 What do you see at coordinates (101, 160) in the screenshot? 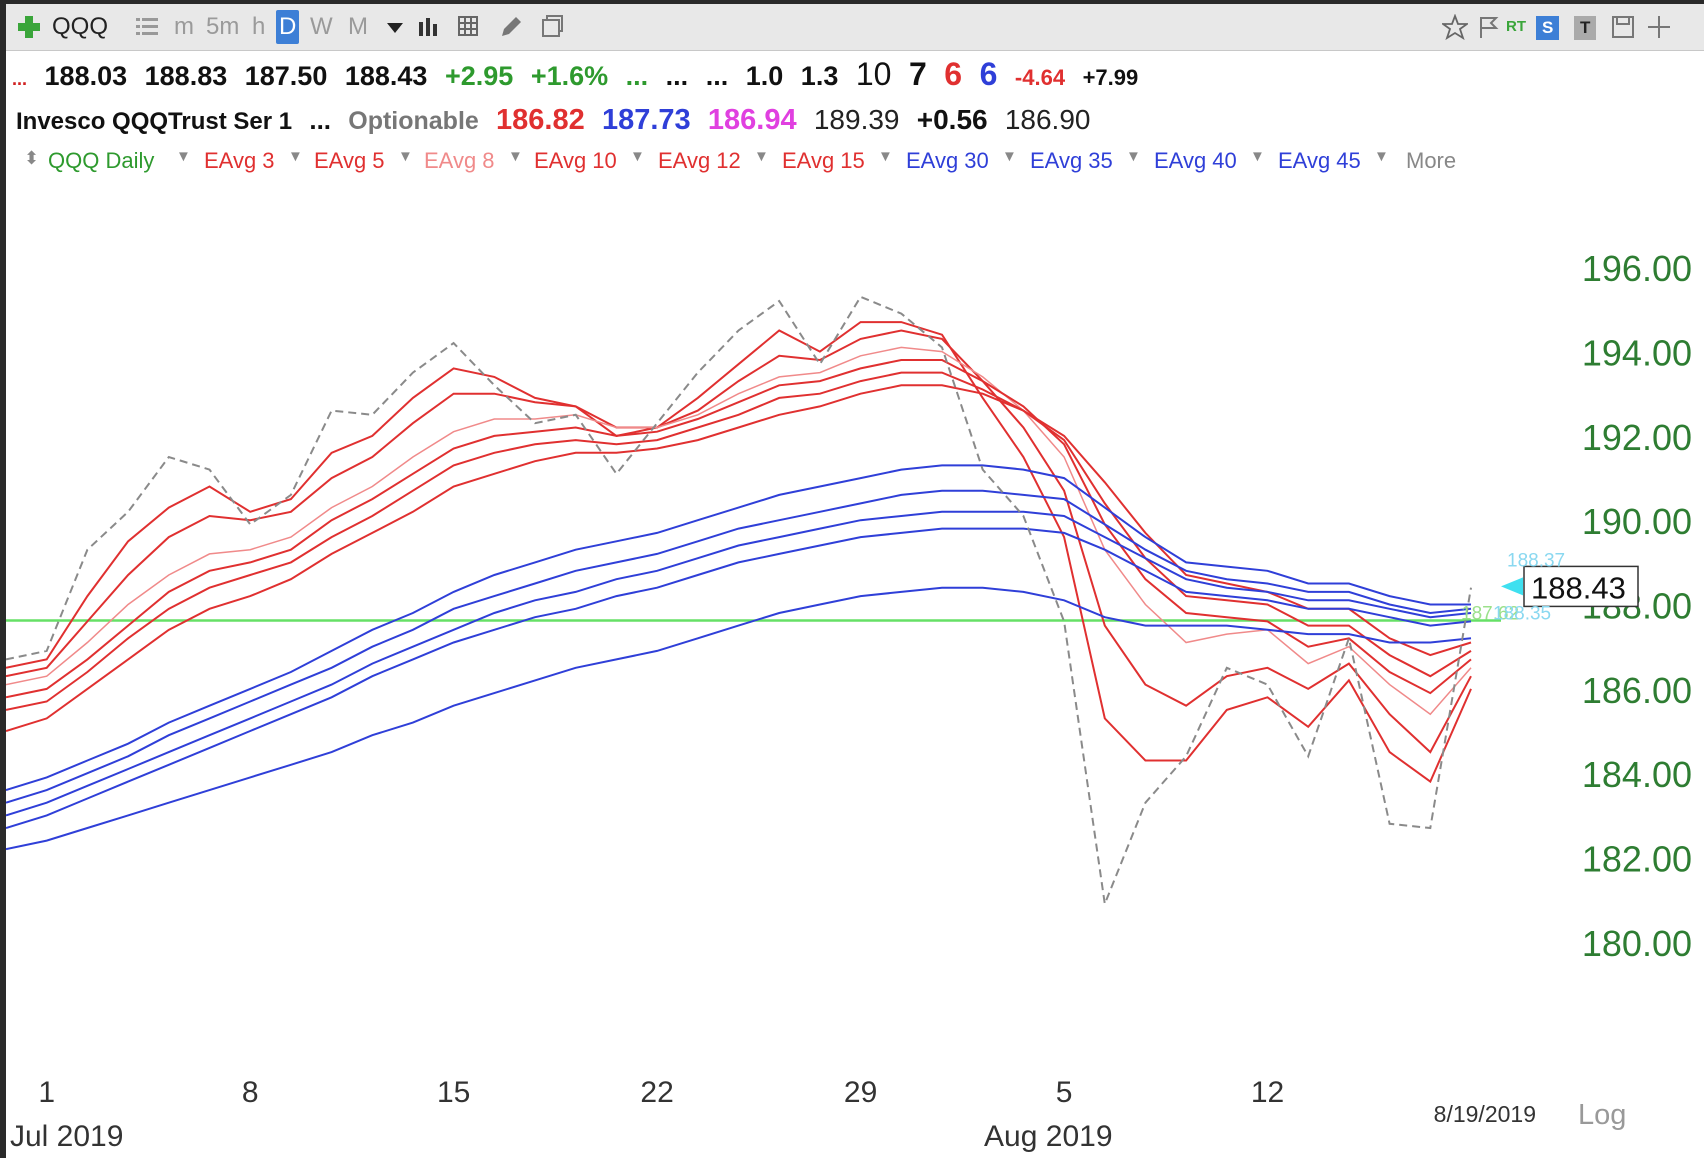
I see `legend-main-series: QQQ Daily` at bounding box center [101, 160].